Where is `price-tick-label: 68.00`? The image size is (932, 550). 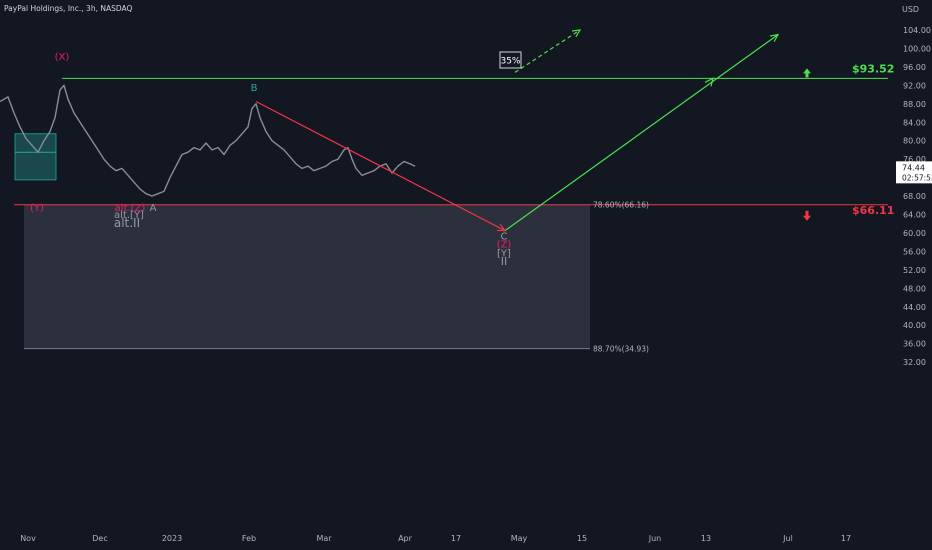 price-tick-label: 68.00 is located at coordinates (914, 196).